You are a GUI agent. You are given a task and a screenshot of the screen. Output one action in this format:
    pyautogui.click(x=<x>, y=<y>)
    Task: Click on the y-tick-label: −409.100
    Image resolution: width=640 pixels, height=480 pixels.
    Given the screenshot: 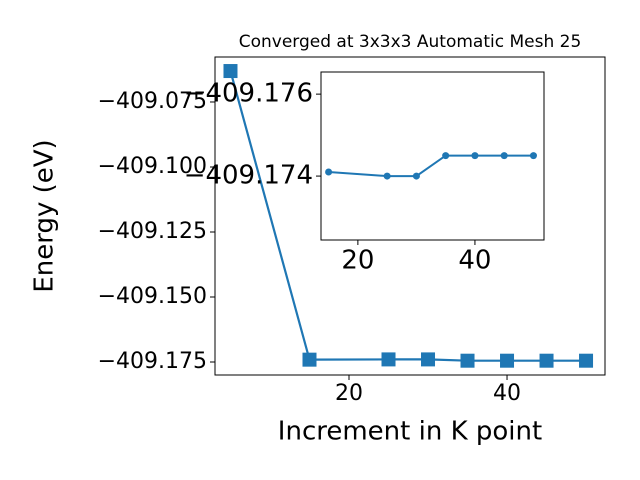 What is the action you would take?
    pyautogui.click(x=152, y=166)
    